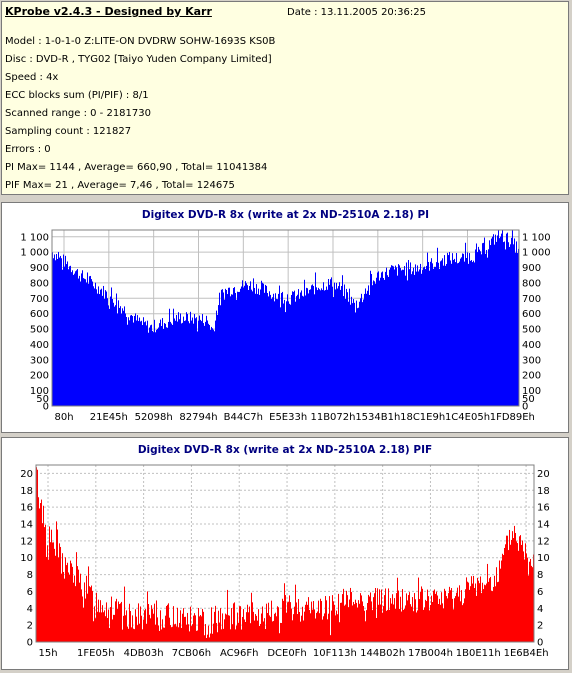 The width and height of the screenshot is (572, 673). What do you see at coordinates (528, 399) in the screenshot?
I see `y-tick-label-right: 50` at bounding box center [528, 399].